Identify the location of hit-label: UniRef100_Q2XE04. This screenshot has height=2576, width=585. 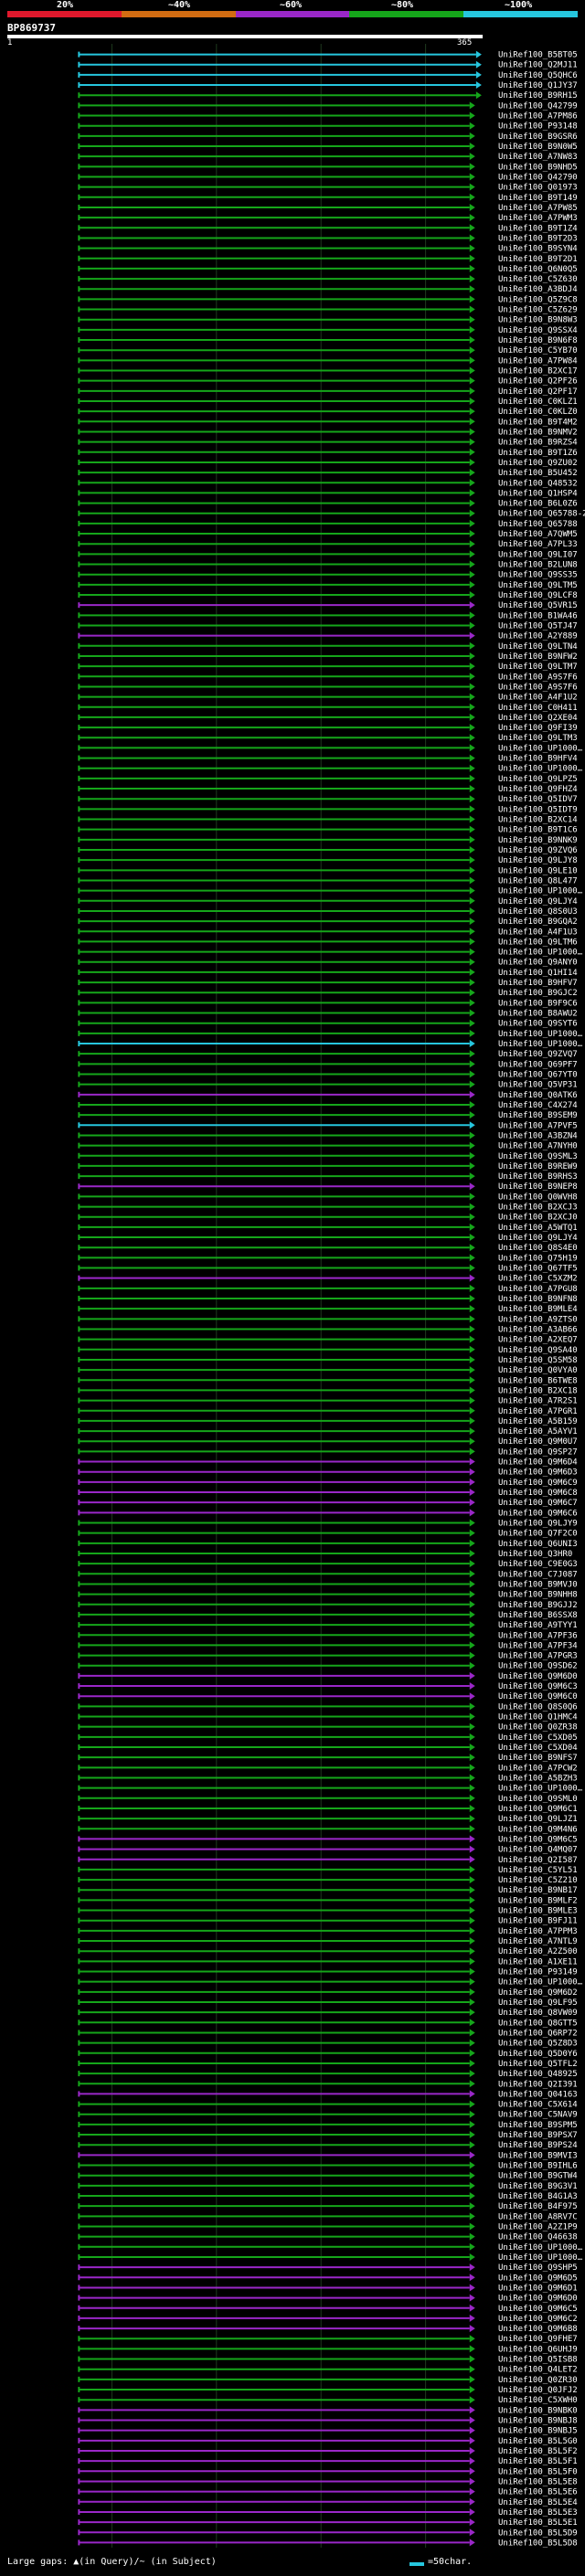
(538, 718).